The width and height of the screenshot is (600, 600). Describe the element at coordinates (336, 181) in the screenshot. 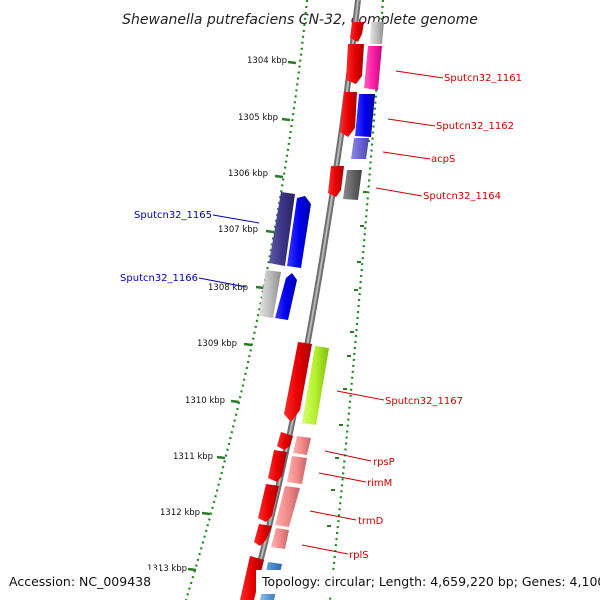

I see `gene-arrow-1164a-red` at that location.